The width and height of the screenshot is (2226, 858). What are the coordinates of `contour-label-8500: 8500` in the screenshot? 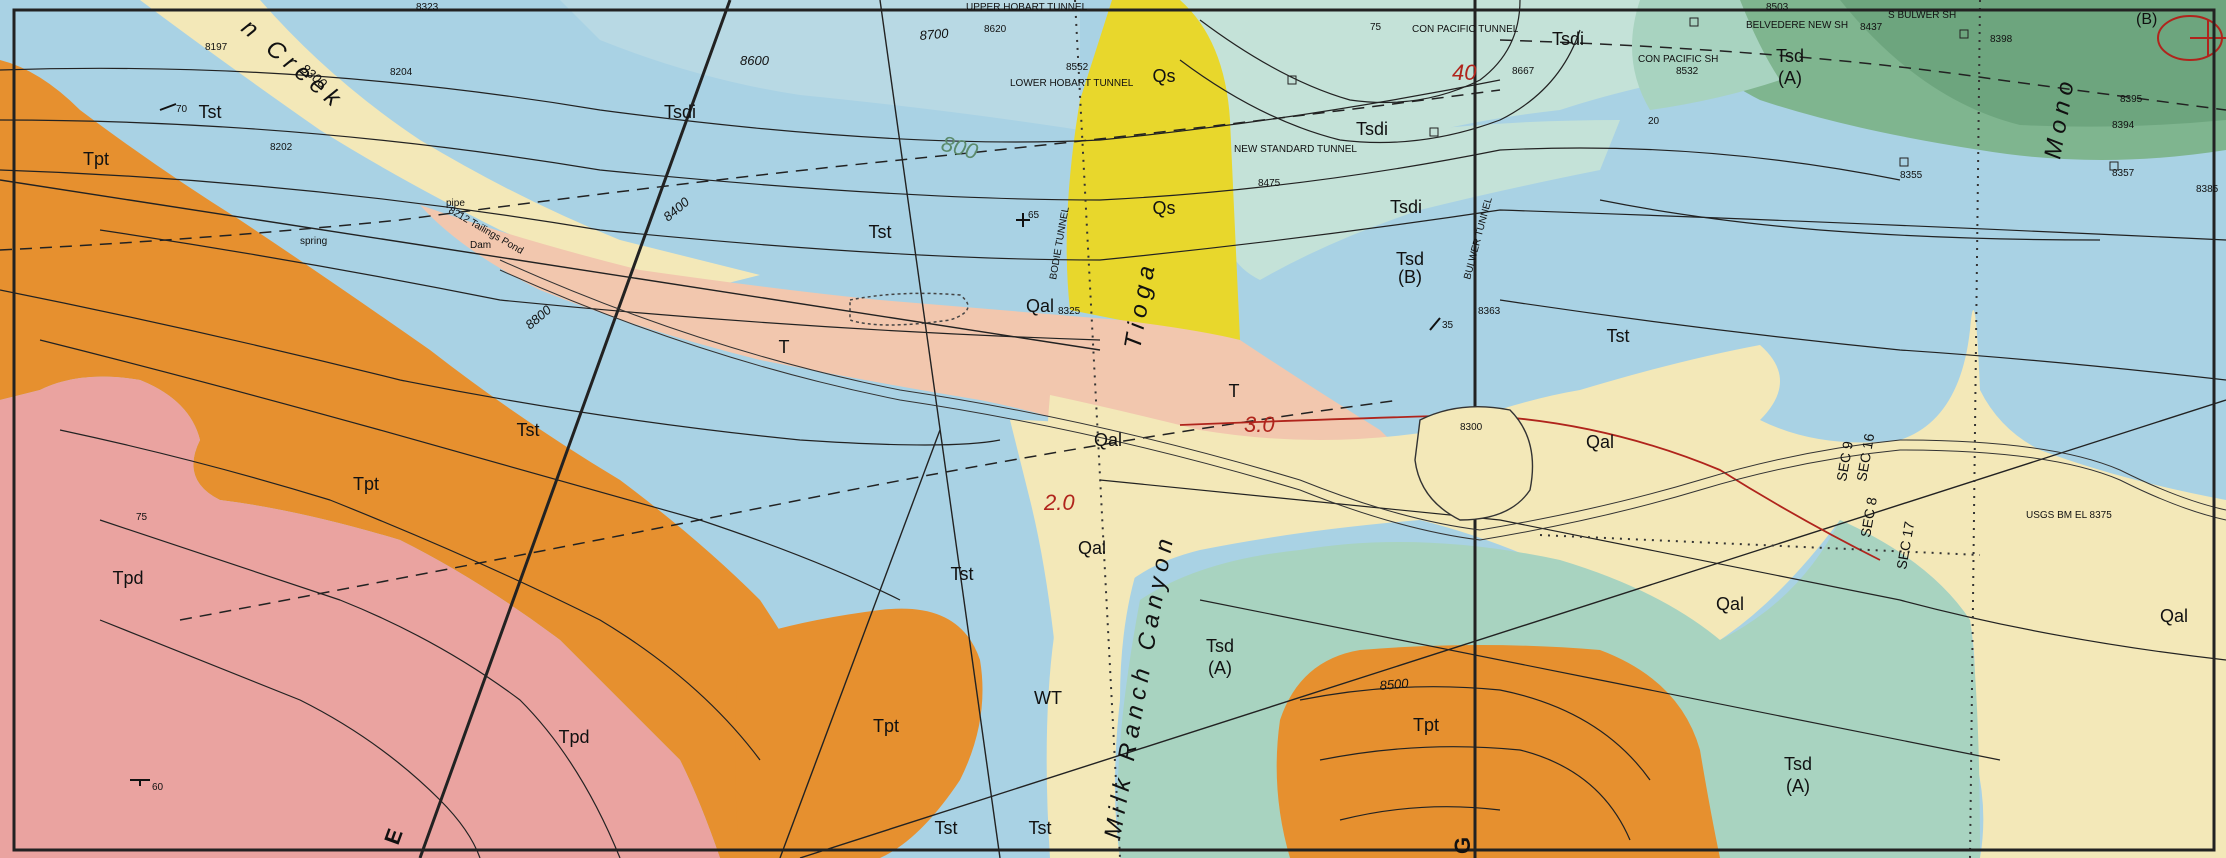 It's located at (1394, 684).